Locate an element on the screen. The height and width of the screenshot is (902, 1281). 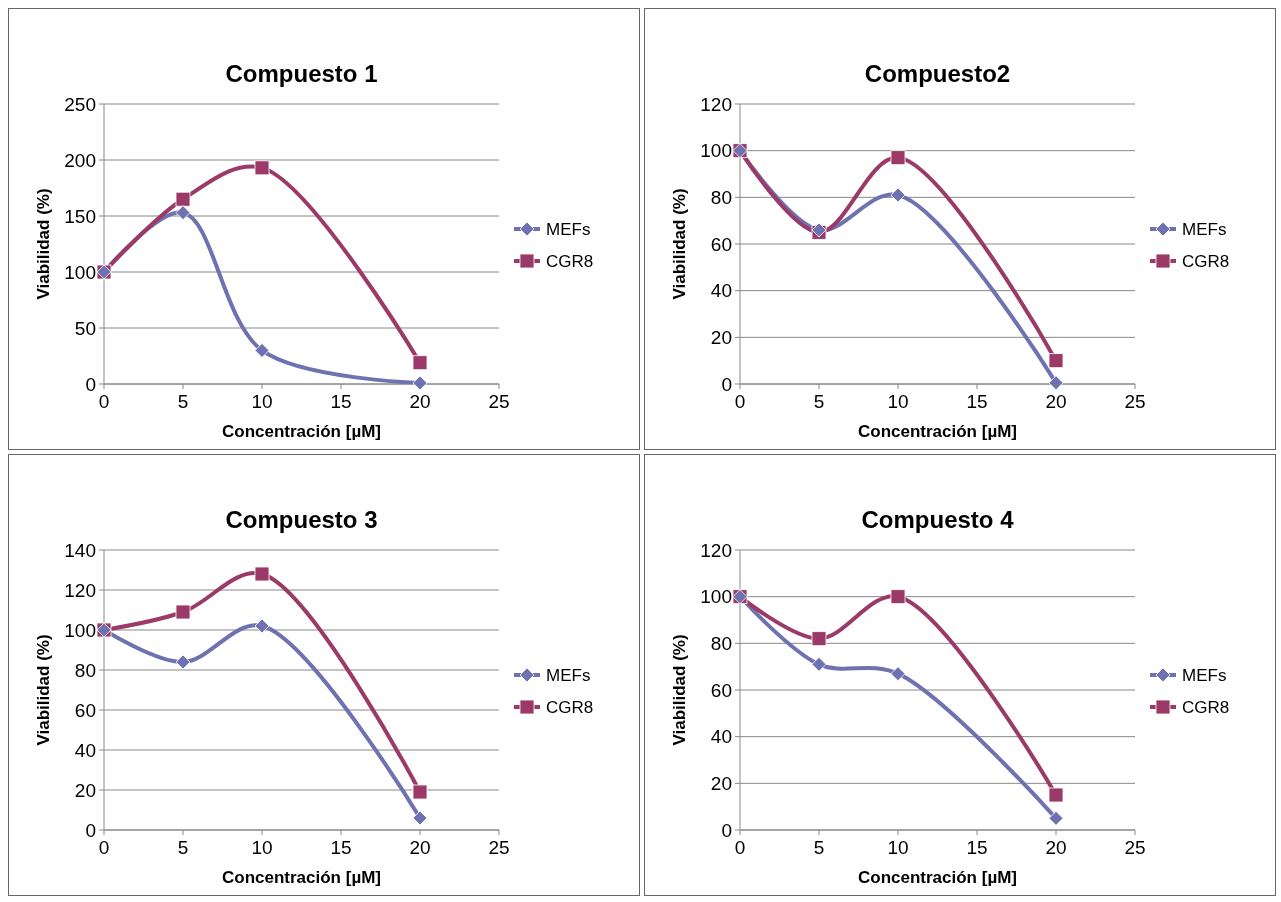
y-tick-label: 150 is located at coordinates (80, 216).